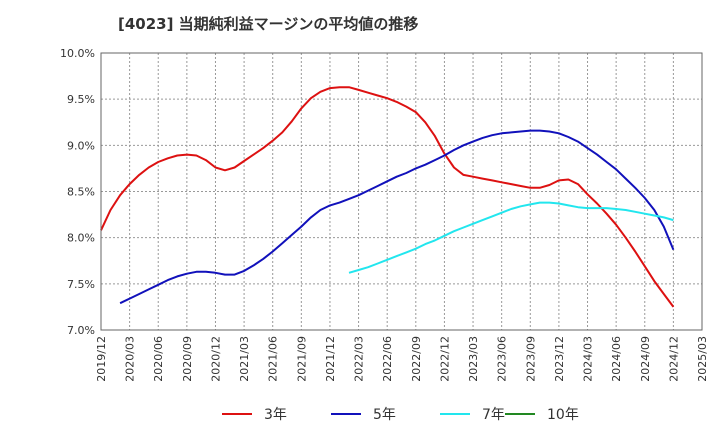  Describe the element at coordinates (673, 359) in the screenshot. I see `x-tick-label: 2024/12` at that location.